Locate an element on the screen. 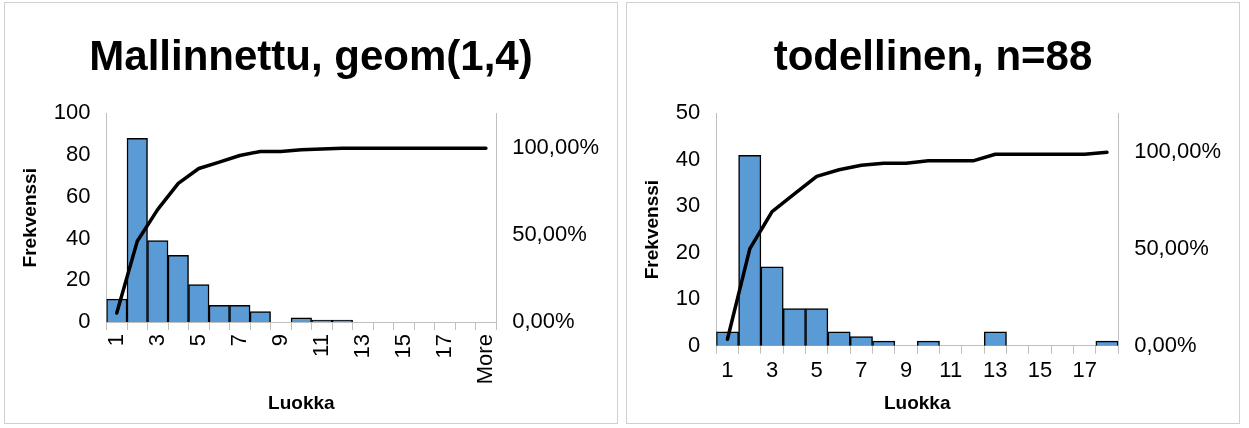 The width and height of the screenshot is (1249, 428). y-tick-label: 30 is located at coordinates (688, 205).